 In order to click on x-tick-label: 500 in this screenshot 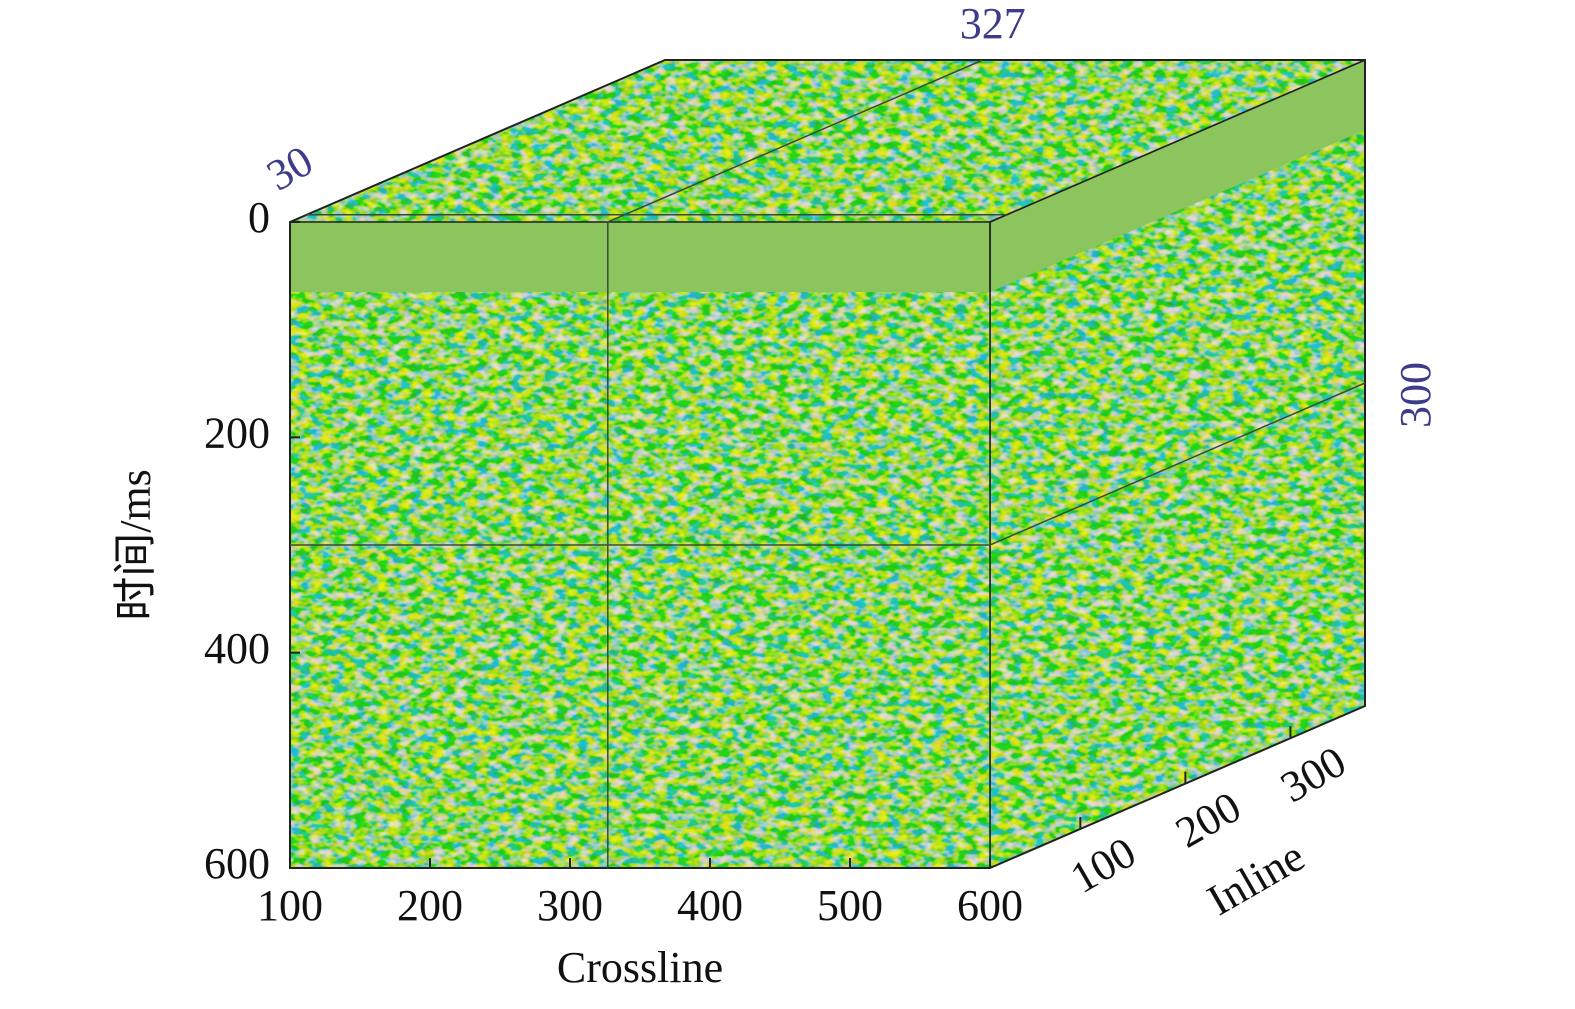, I will do `click(850, 905)`.